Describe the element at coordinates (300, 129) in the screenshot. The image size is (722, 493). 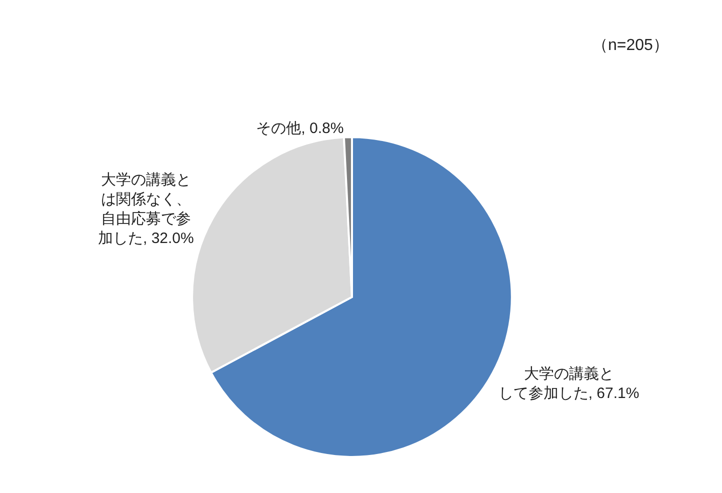
I see `slice-label: その他, 0.8%` at that location.